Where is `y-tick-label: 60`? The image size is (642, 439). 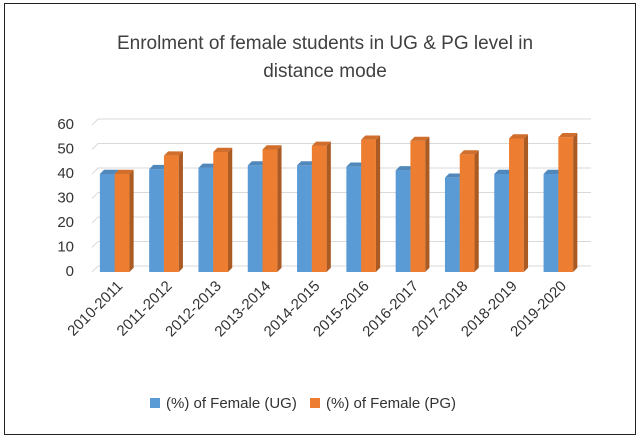 y-tick-label: 60 is located at coordinates (65, 124).